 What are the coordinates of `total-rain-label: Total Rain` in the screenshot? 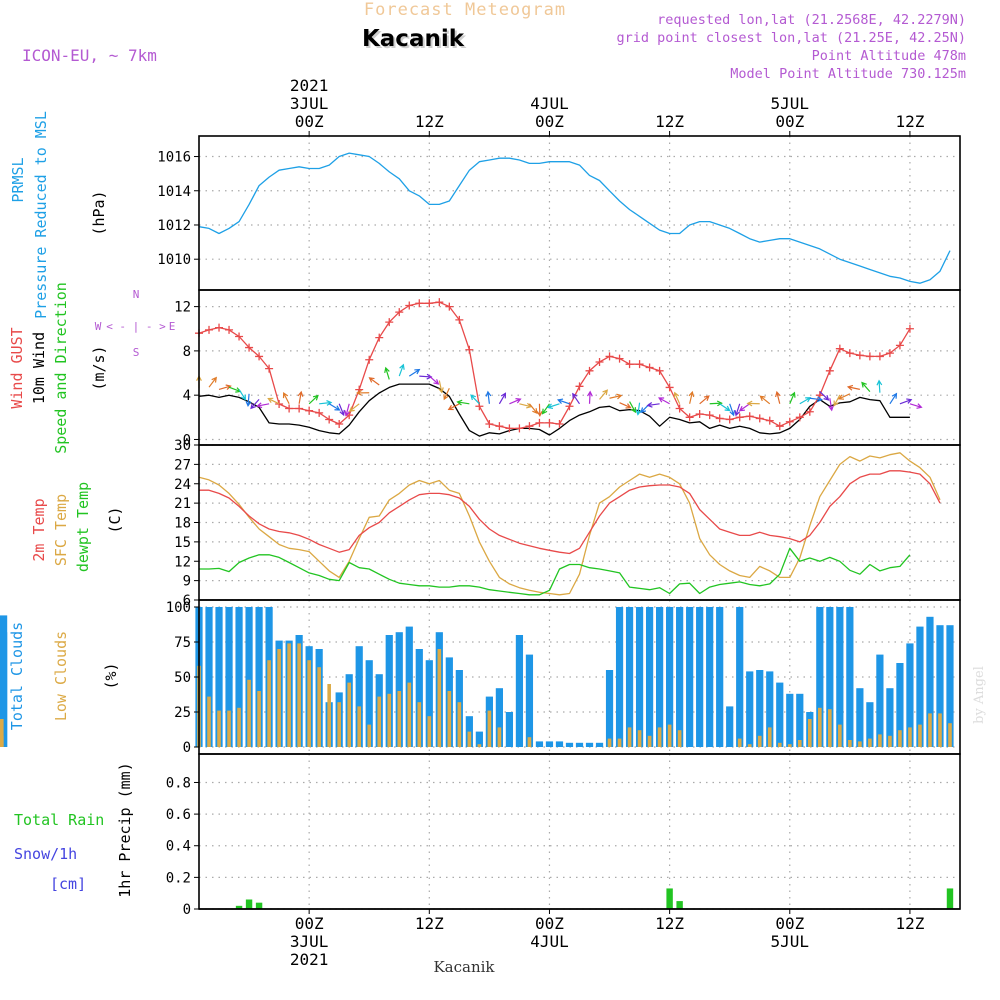 It's located at (59, 820).